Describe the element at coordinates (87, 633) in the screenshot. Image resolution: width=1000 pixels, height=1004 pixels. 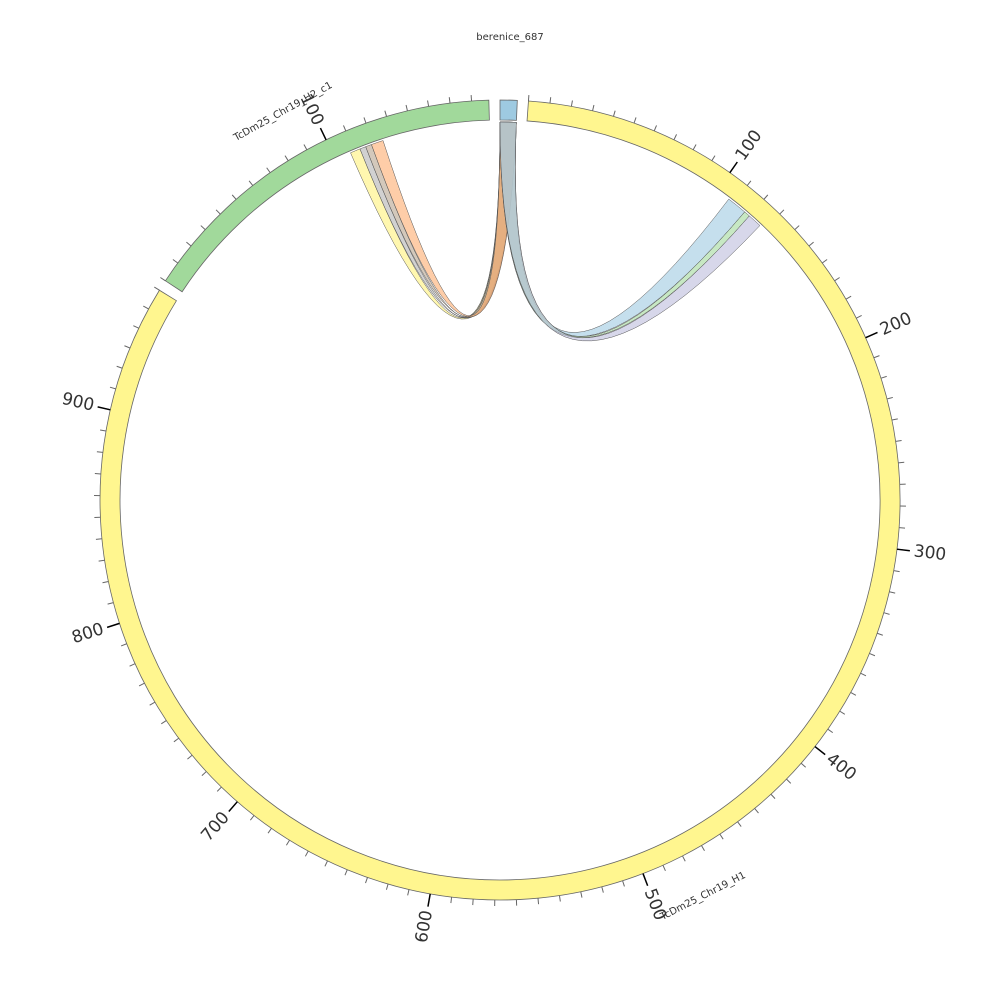
I see `tick-label: 800` at that location.